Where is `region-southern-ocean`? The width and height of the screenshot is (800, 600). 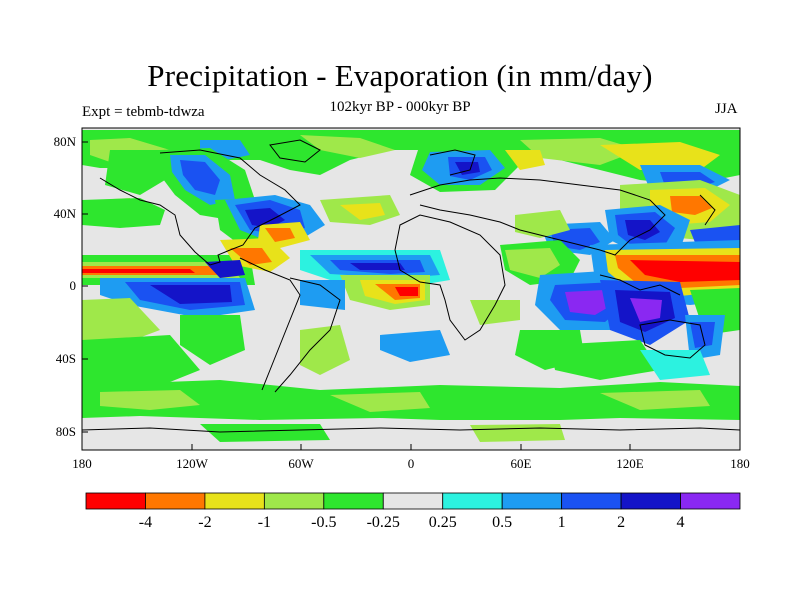
region-southern-ocean is located at coordinates (411, 415).